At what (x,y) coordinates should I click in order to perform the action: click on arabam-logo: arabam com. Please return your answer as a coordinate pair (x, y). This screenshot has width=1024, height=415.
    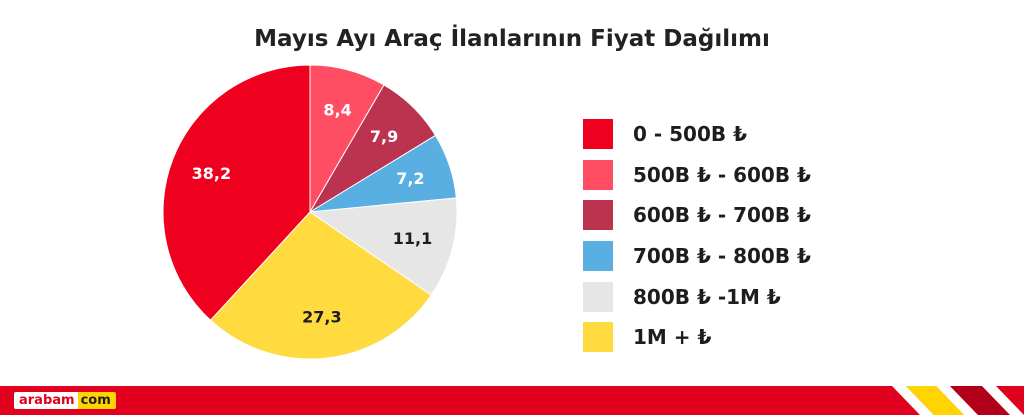
    Looking at the image, I should click on (65, 400).